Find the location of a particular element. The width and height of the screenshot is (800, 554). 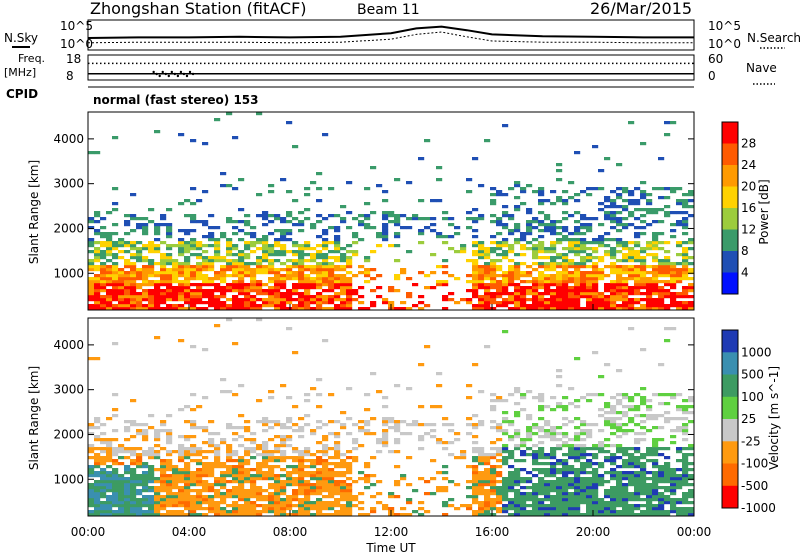

velocity-colorbar-label: 500 is located at coordinates (752, 375).